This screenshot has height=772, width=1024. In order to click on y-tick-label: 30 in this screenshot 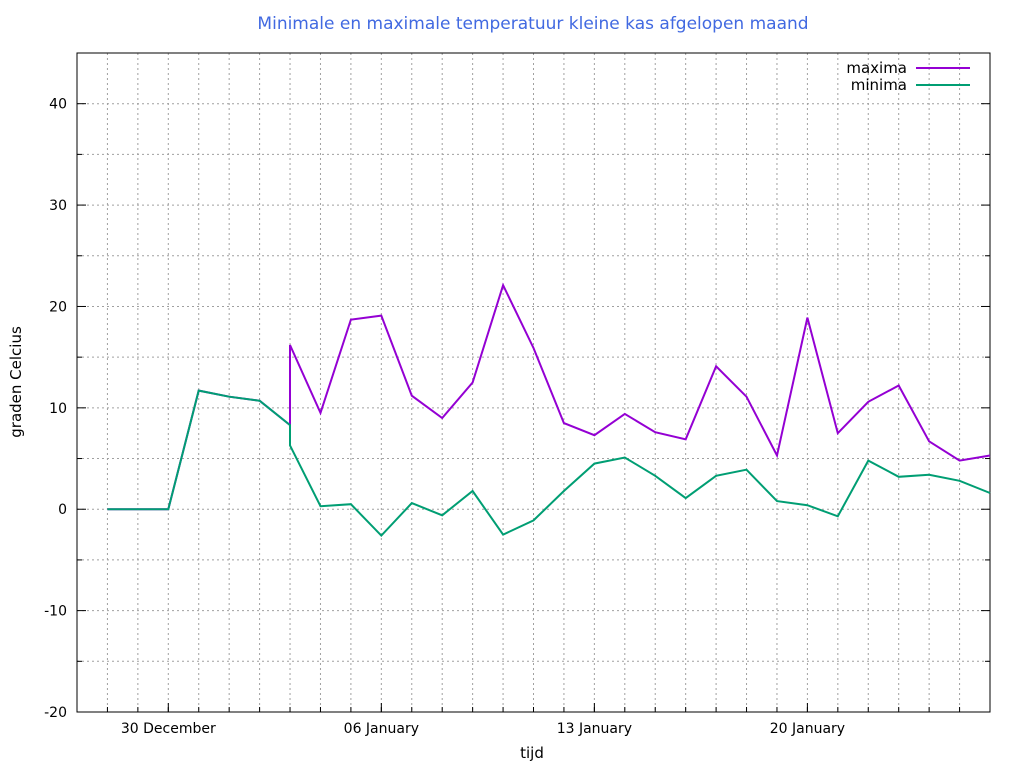, I will do `click(58, 206)`.